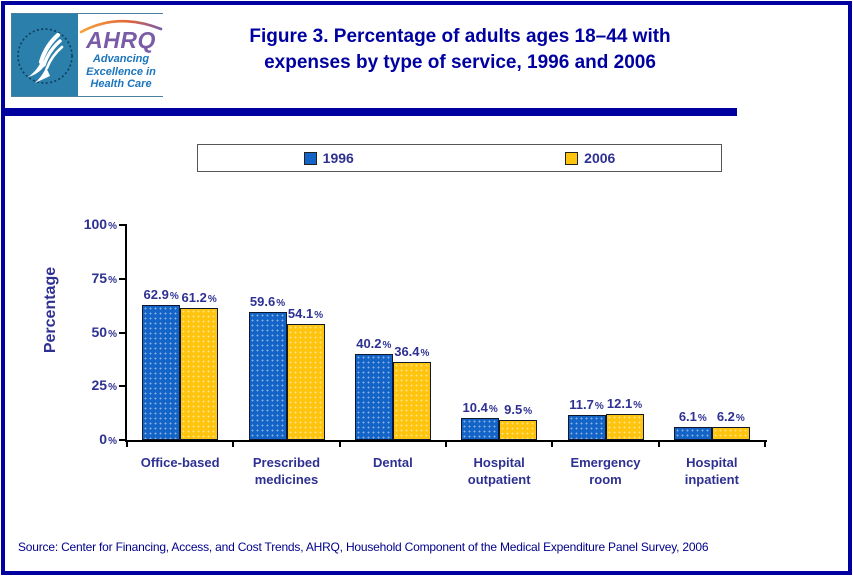 The image size is (853, 576). Describe the element at coordinates (121, 59) in the screenshot. I see `tagline-line: Advancing` at that location.